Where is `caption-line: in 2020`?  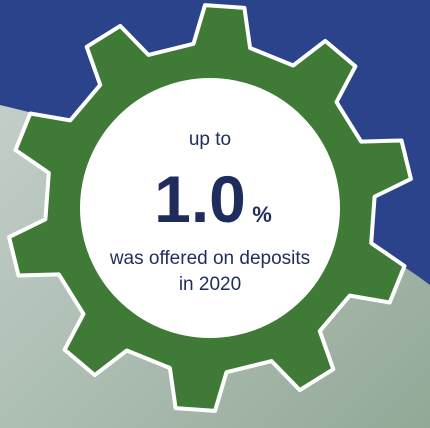
caption-line: in 2020 is located at coordinates (210, 284).